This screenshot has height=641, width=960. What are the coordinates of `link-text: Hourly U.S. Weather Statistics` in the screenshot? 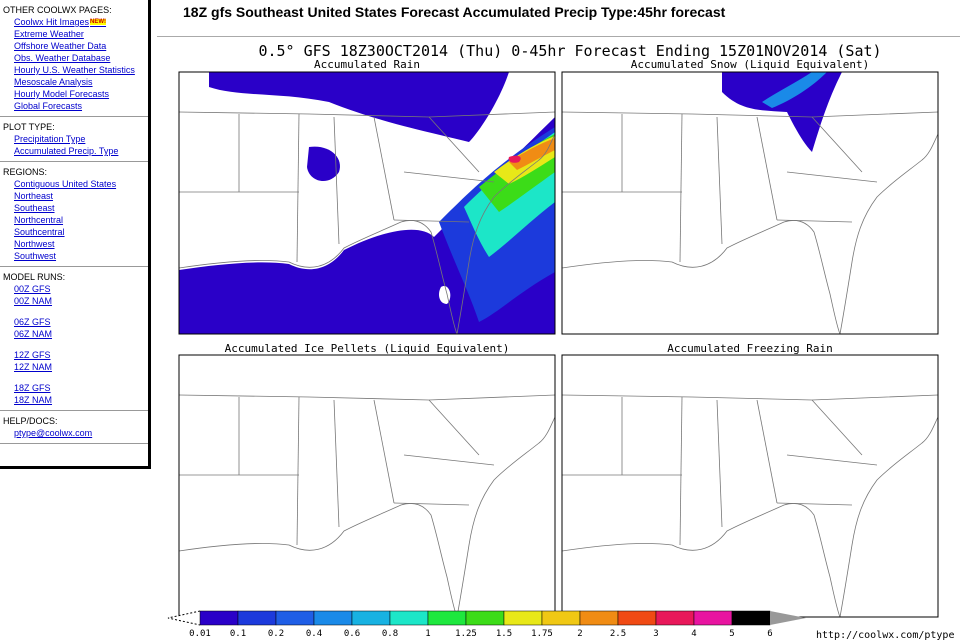 It's located at (74, 70).